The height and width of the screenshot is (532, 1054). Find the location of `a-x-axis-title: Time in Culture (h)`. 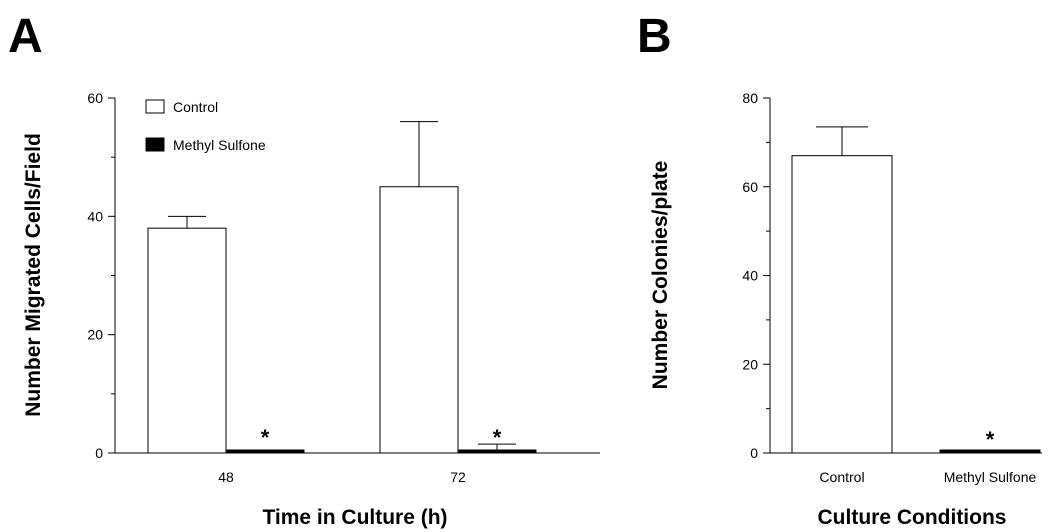

a-x-axis-title: Time in Culture (h) is located at coordinates (354, 517).